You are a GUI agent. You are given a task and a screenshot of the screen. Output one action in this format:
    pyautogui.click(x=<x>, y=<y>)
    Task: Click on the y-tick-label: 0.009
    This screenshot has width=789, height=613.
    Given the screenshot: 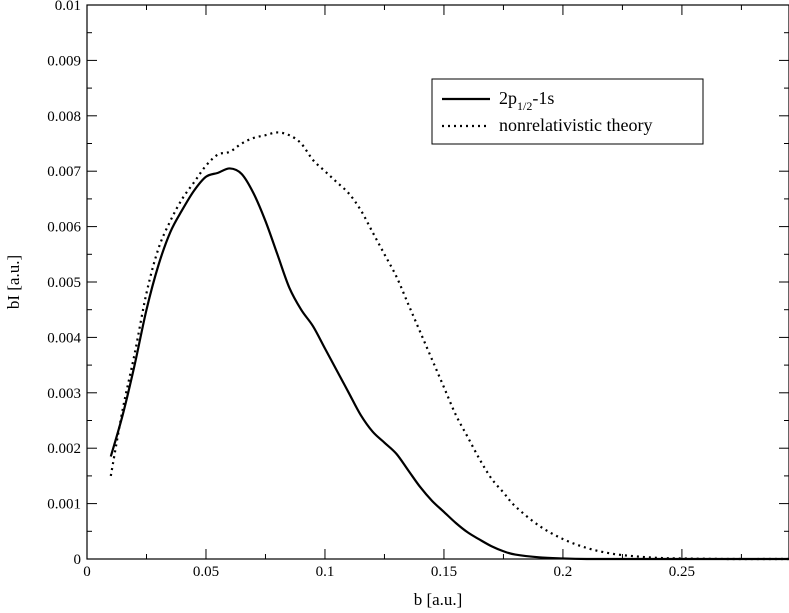 What is the action you would take?
    pyautogui.click(x=64, y=61)
    